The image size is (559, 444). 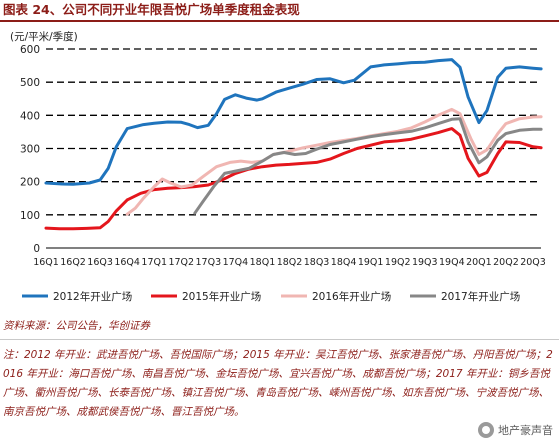 I want to click on y-tick-labels: 0 100 200 300 400 500 600, so click(x=30, y=149).